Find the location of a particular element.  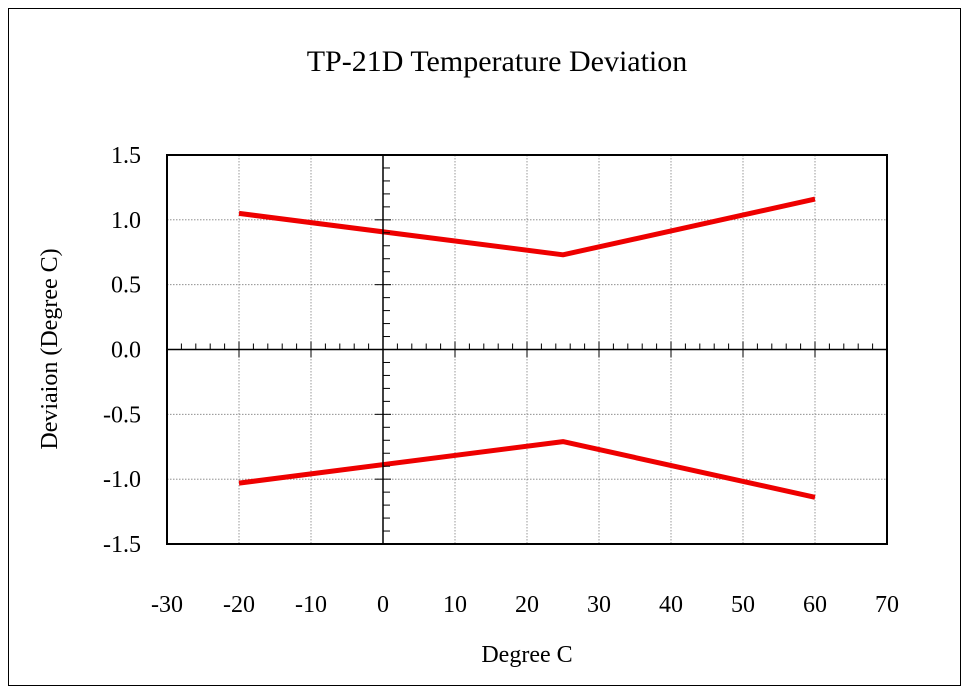

x-tick-label: 20 is located at coordinates (527, 605).